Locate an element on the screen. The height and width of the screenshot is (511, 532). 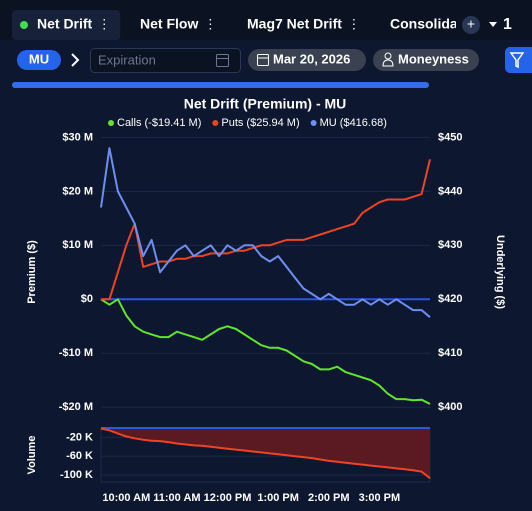
legend-label: Calls (-$19.41 M) is located at coordinates (159, 123).